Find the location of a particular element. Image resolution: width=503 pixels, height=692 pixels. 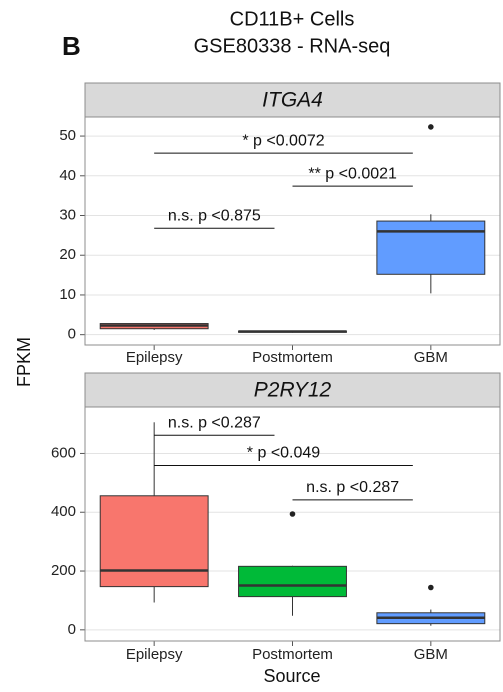

annotation-text: * p <0.0072 is located at coordinates (283, 140).